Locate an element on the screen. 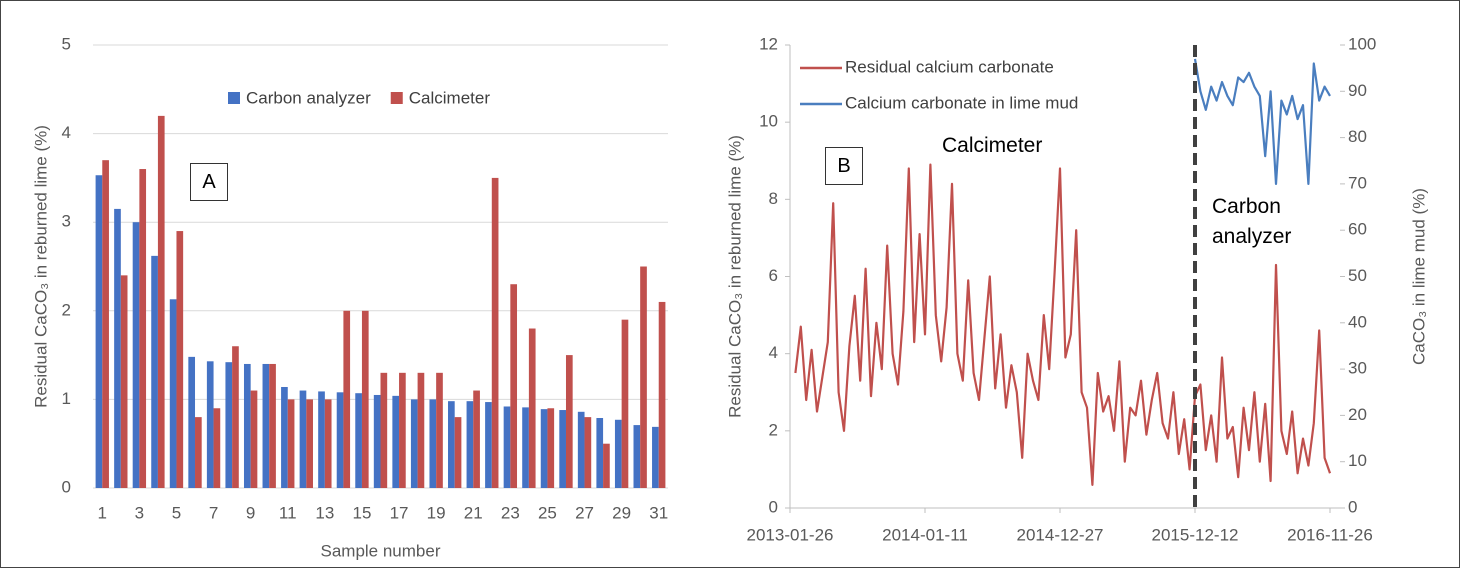  x-tick-label: 9 is located at coordinates (250, 512).